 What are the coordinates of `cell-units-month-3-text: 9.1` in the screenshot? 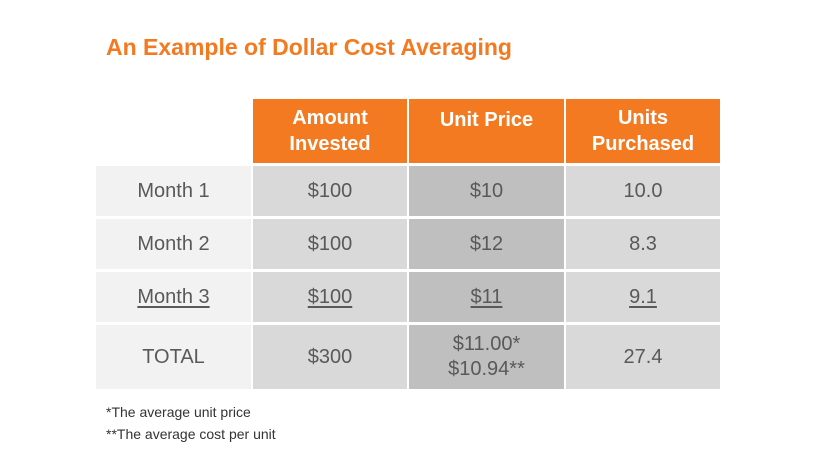 It's located at (643, 296).